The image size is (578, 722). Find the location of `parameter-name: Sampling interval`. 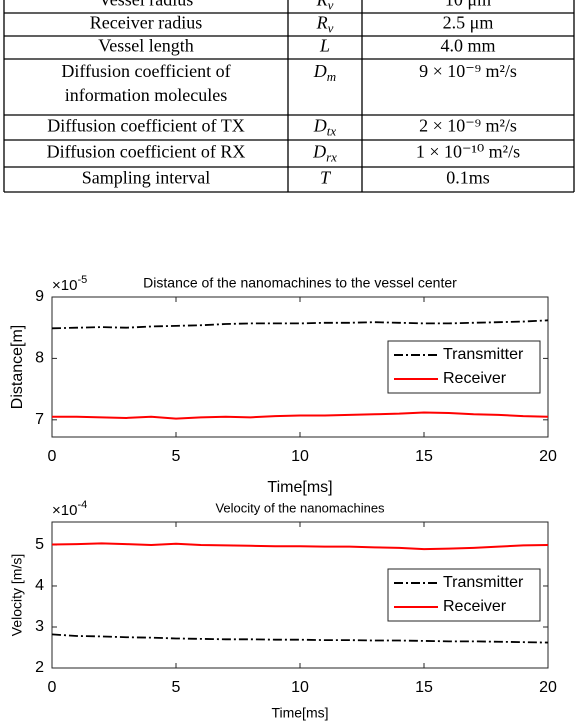

parameter-name: Sampling interval is located at coordinates (146, 178).